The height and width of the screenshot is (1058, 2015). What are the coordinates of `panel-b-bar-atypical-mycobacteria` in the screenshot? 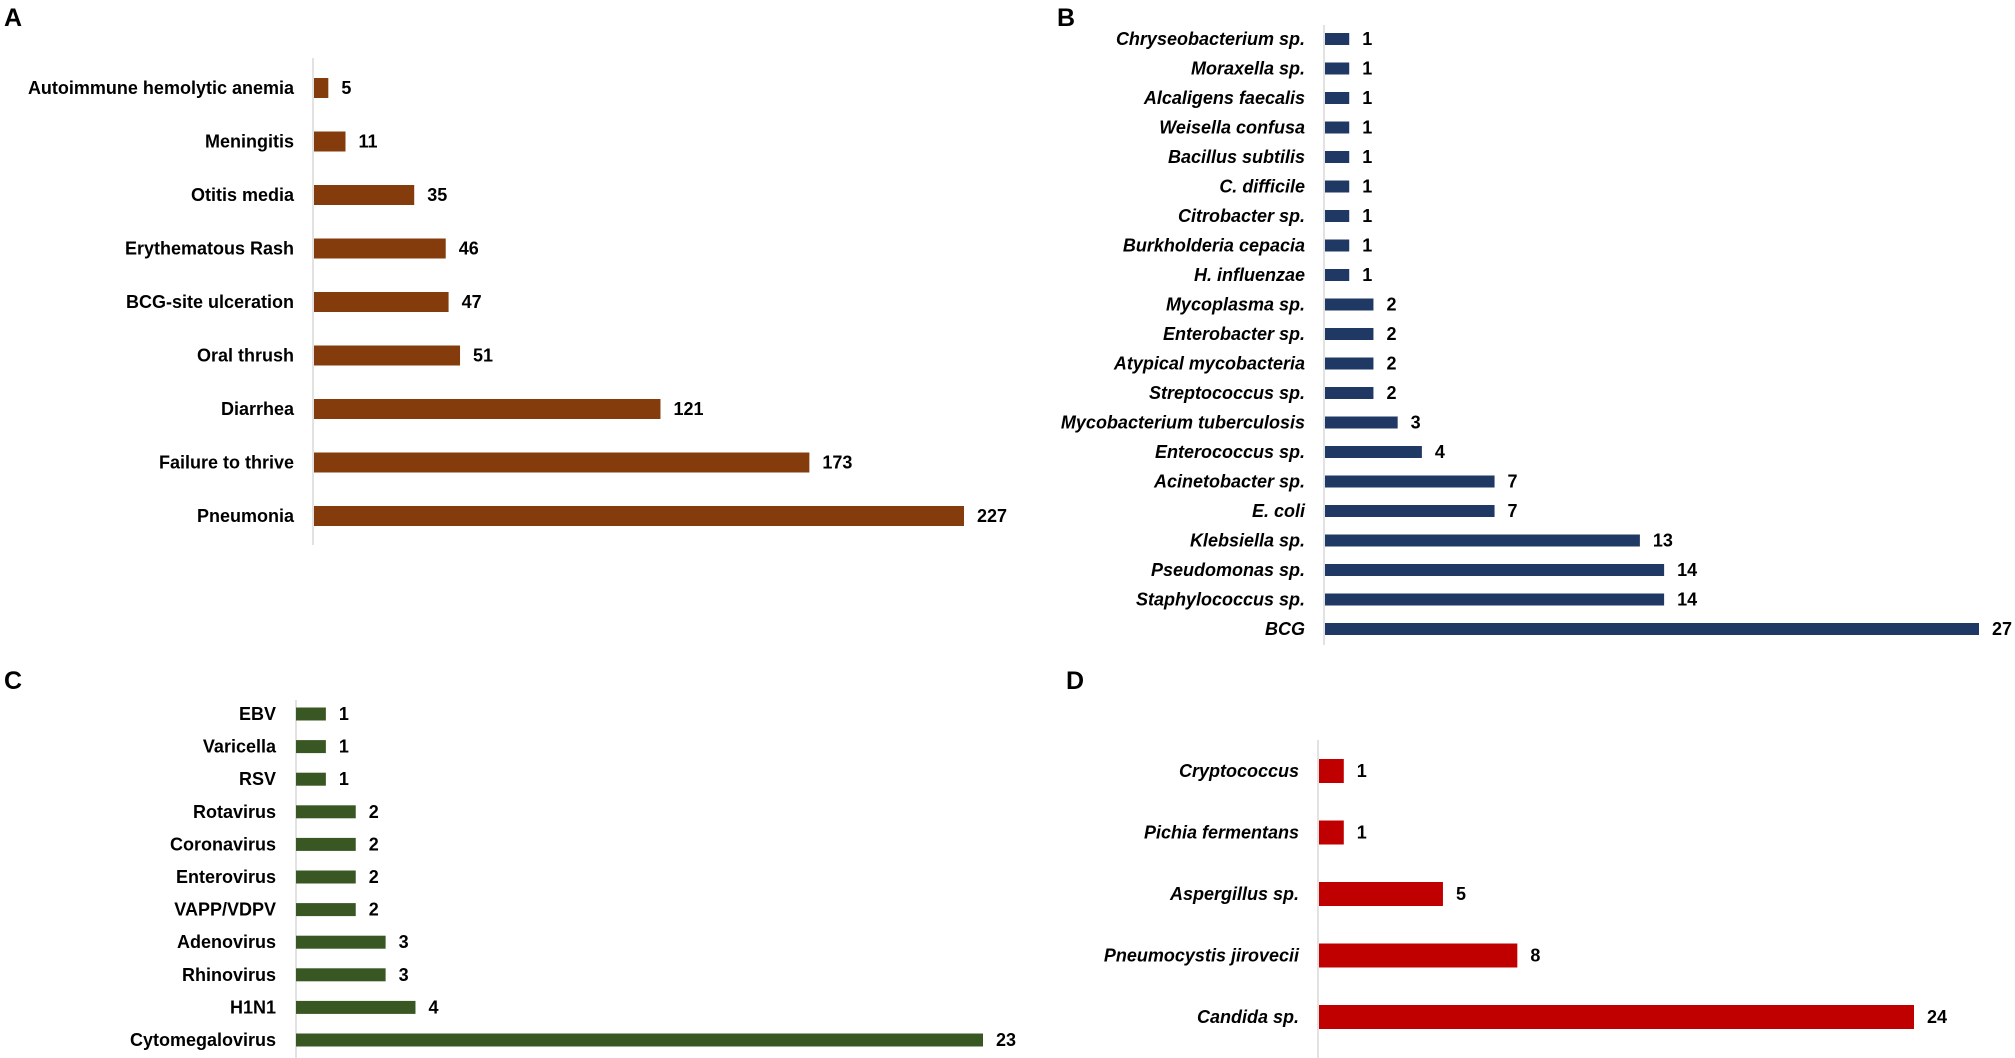 It's located at (1349, 363).